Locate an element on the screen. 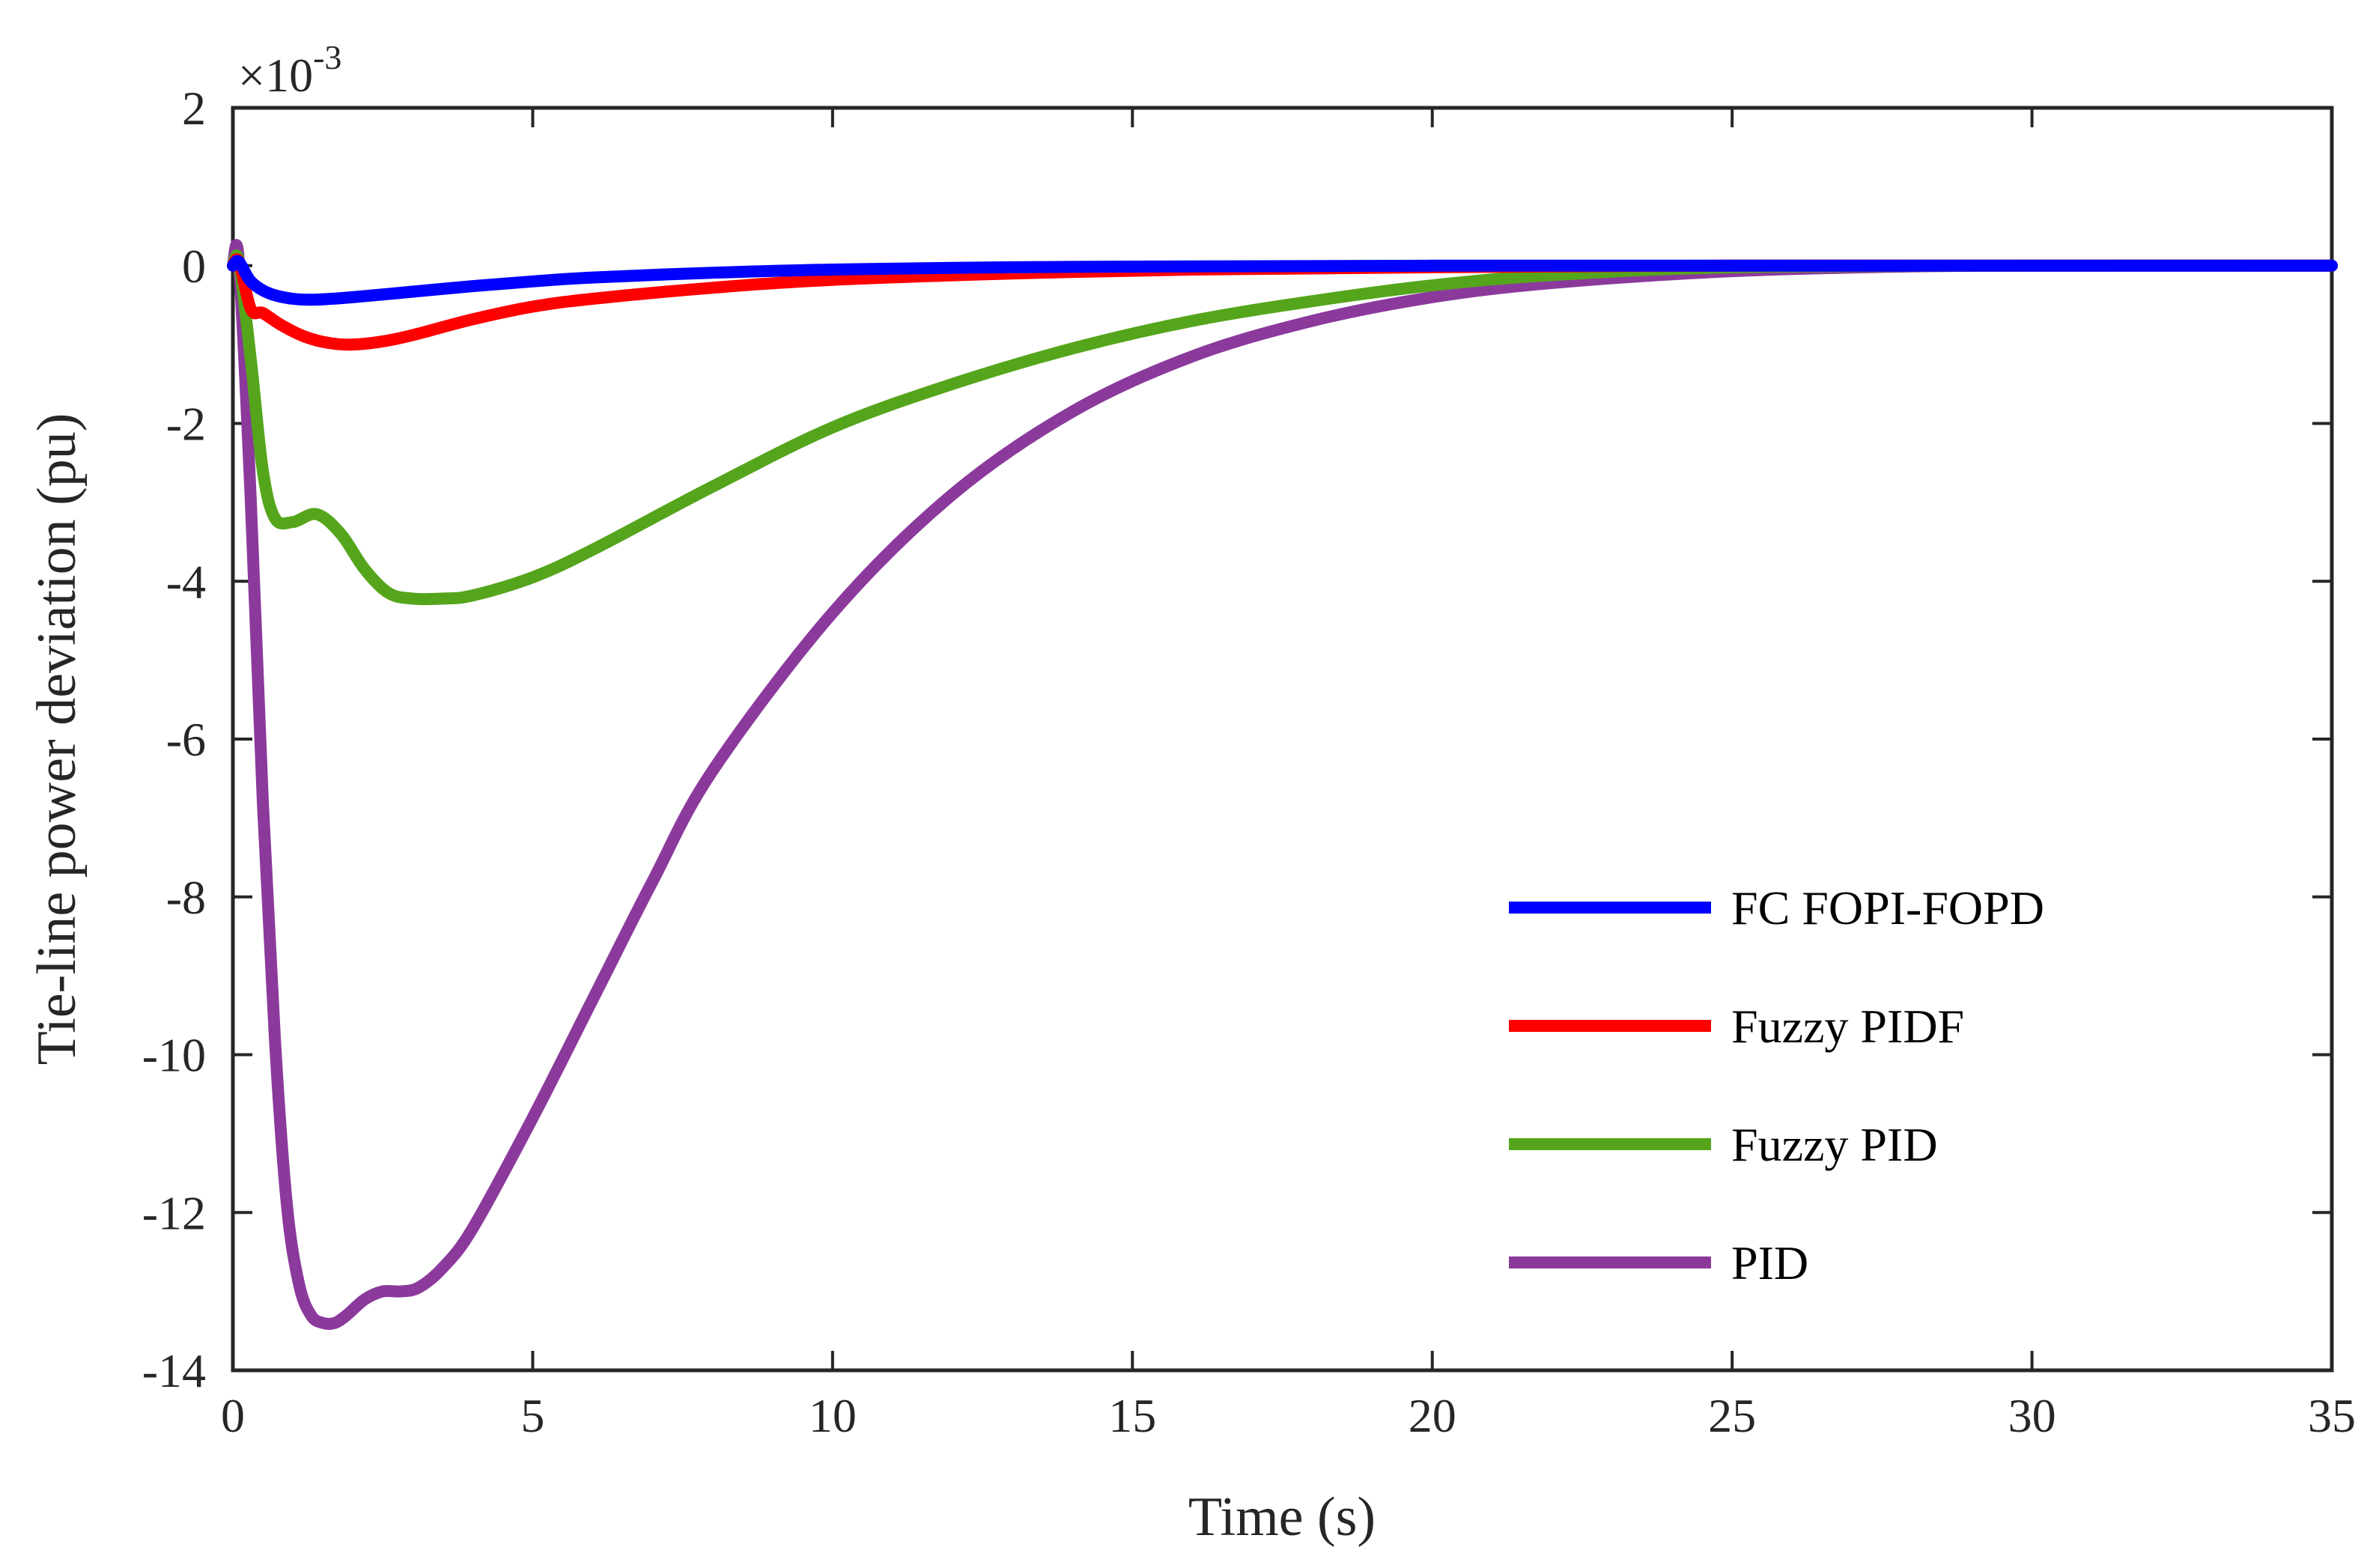  series-line-fc-fopi-fopd is located at coordinates (1282, 280).